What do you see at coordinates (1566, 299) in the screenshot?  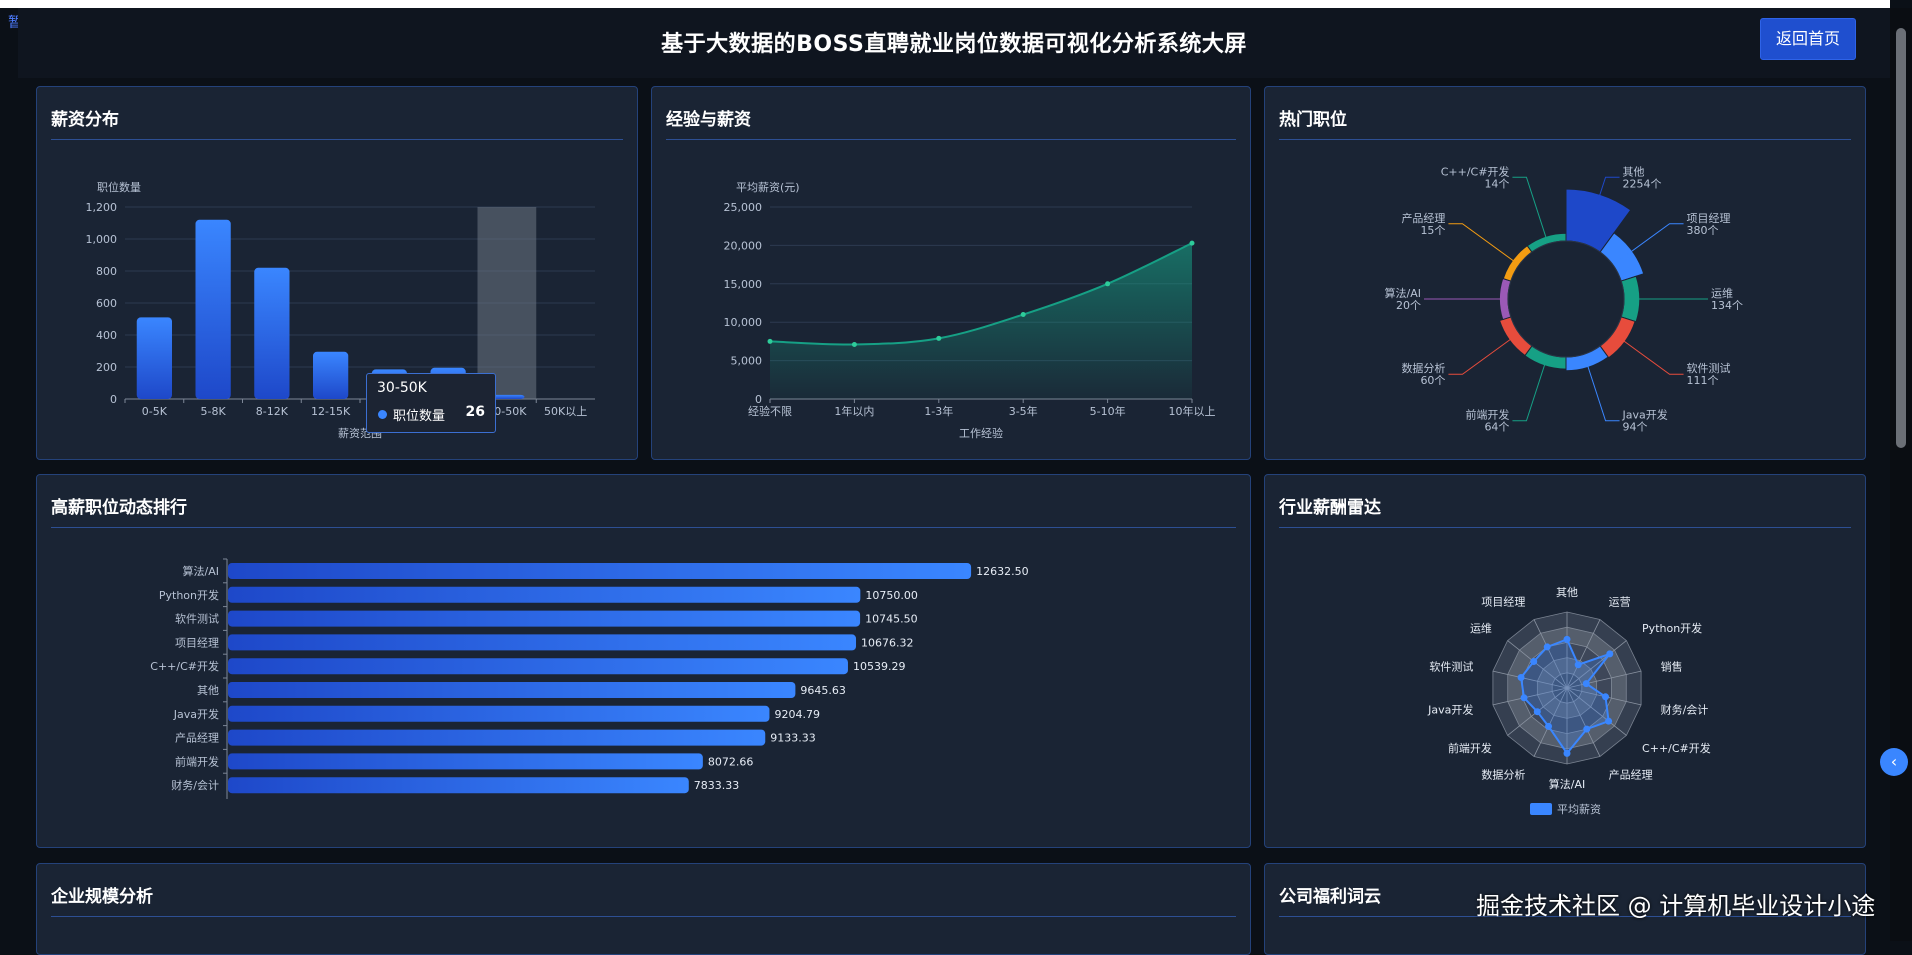 I see `inner-ring` at bounding box center [1566, 299].